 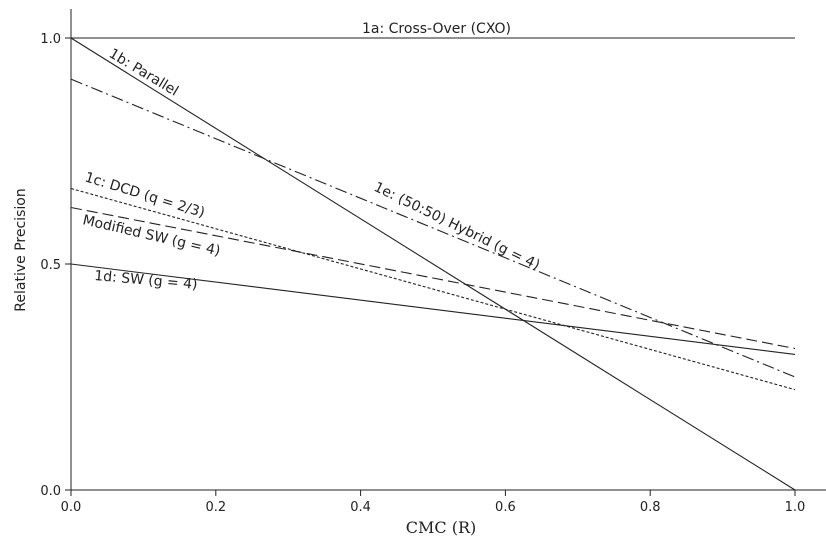 What do you see at coordinates (505, 507) in the screenshot?
I see `x-tick-label: 0.6` at bounding box center [505, 507].